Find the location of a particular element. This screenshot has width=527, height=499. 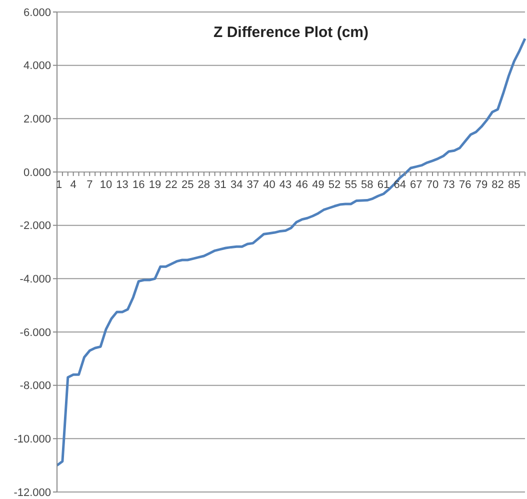

x-tick-label: 82 is located at coordinates (498, 185).